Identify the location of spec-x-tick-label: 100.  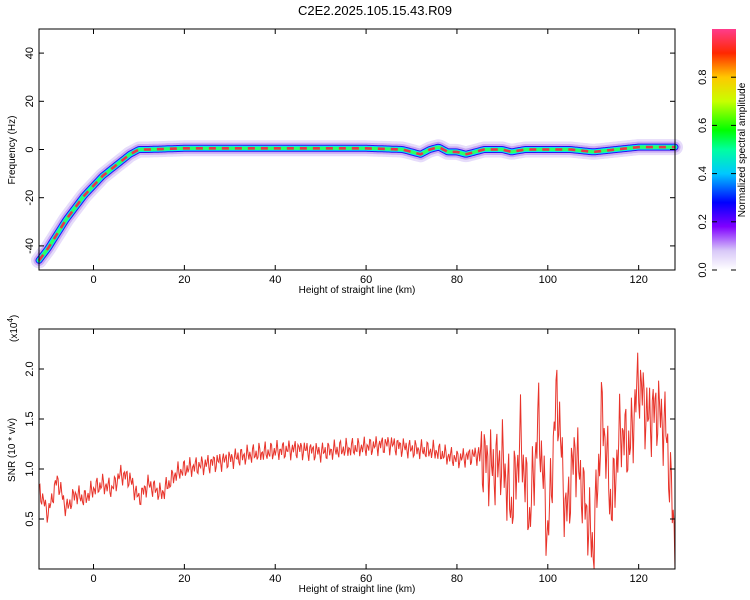
(548, 280).